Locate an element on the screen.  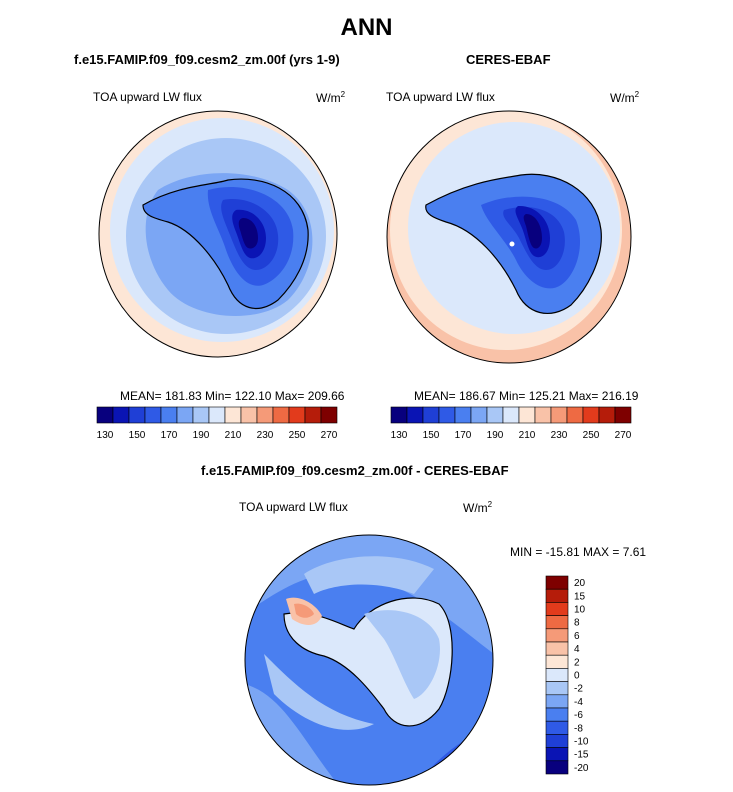
diff-field-plus6 is located at coordinates (304, 610).